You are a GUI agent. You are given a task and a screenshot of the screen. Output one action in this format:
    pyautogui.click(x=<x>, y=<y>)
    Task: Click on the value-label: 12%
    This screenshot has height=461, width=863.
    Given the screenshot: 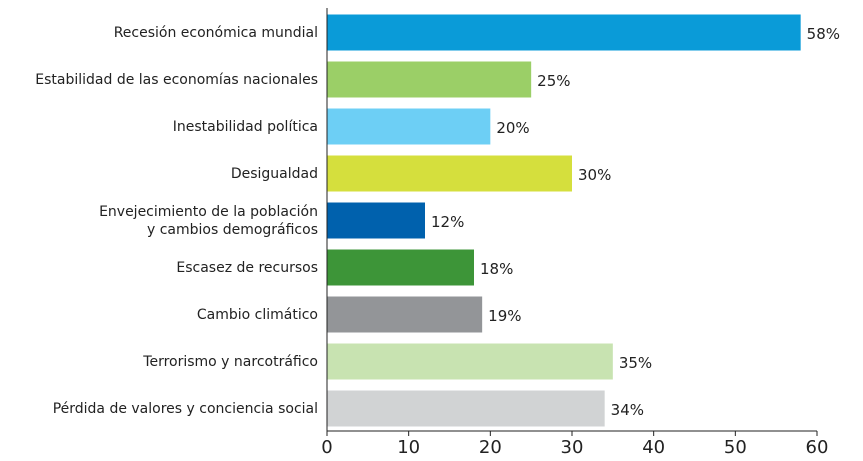 What is the action you would take?
    pyautogui.click(x=447, y=222)
    